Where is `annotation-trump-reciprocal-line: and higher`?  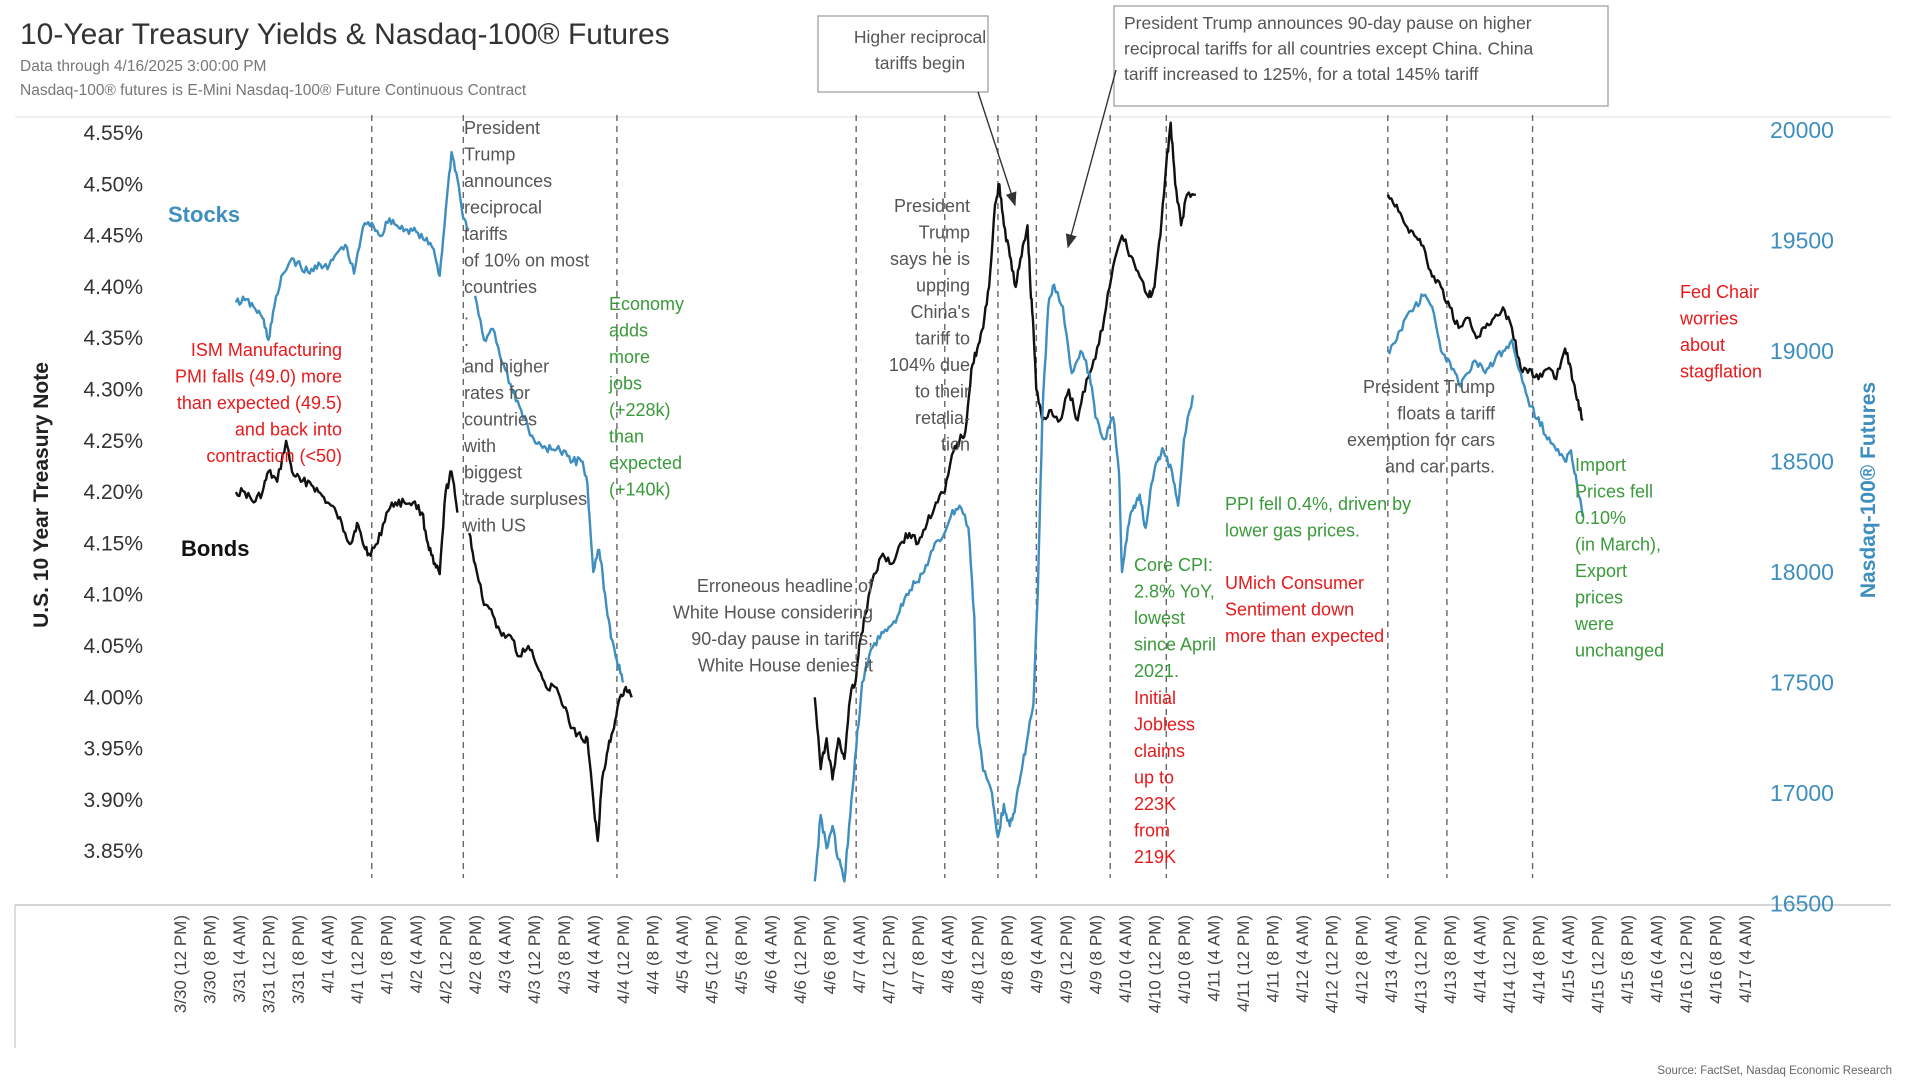
annotation-trump-reciprocal-line: and higher is located at coordinates (506, 367).